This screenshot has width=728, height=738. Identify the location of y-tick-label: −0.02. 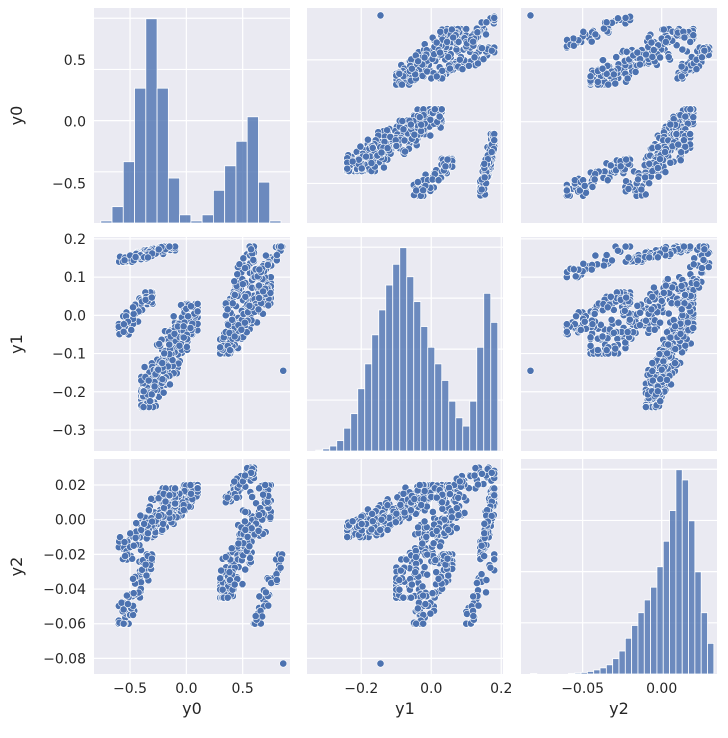
(64, 555).